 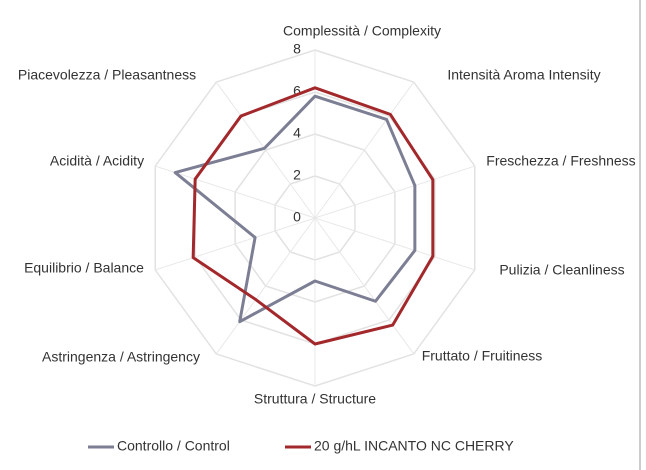 I want to click on axis-label: Astringenza / Astringency, so click(x=121, y=357).